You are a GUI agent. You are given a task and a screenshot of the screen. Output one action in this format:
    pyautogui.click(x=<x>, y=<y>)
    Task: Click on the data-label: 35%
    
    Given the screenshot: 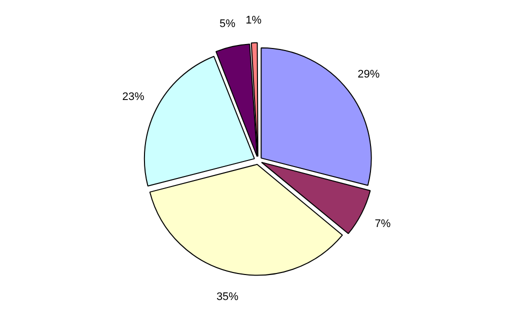 What is the action you would take?
    pyautogui.click(x=227, y=297)
    